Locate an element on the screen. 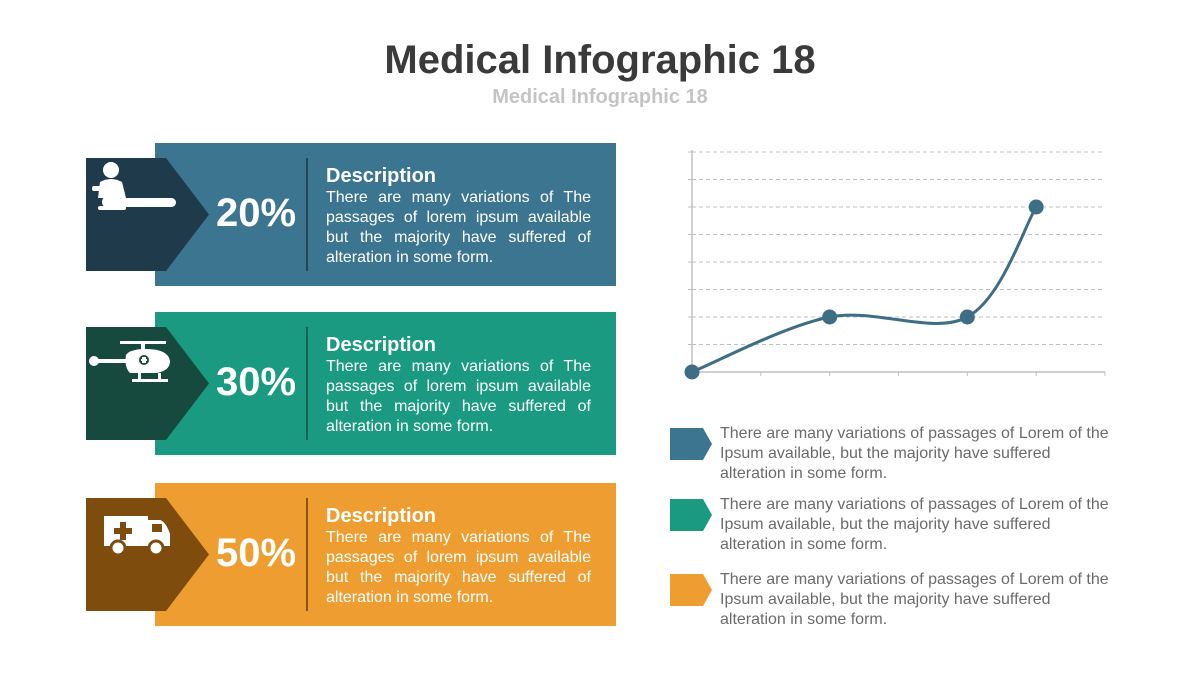 The image size is (1200, 675). legend-marker-orange is located at coordinates (691, 590).